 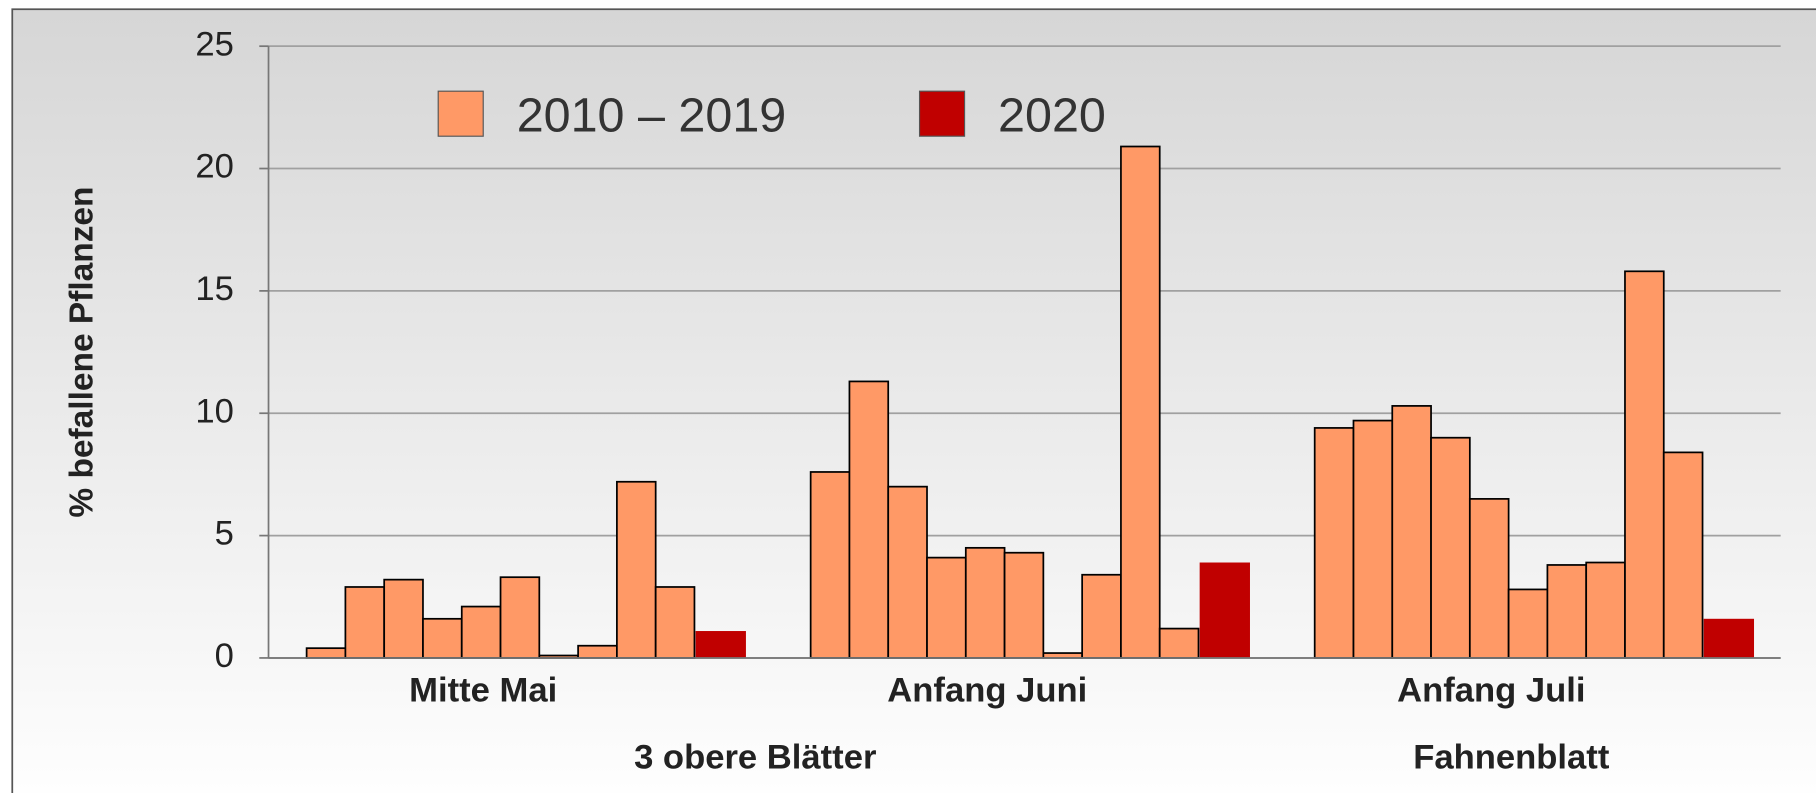 I want to click on x-tick-label: Anfang Juli, so click(x=1491, y=691).